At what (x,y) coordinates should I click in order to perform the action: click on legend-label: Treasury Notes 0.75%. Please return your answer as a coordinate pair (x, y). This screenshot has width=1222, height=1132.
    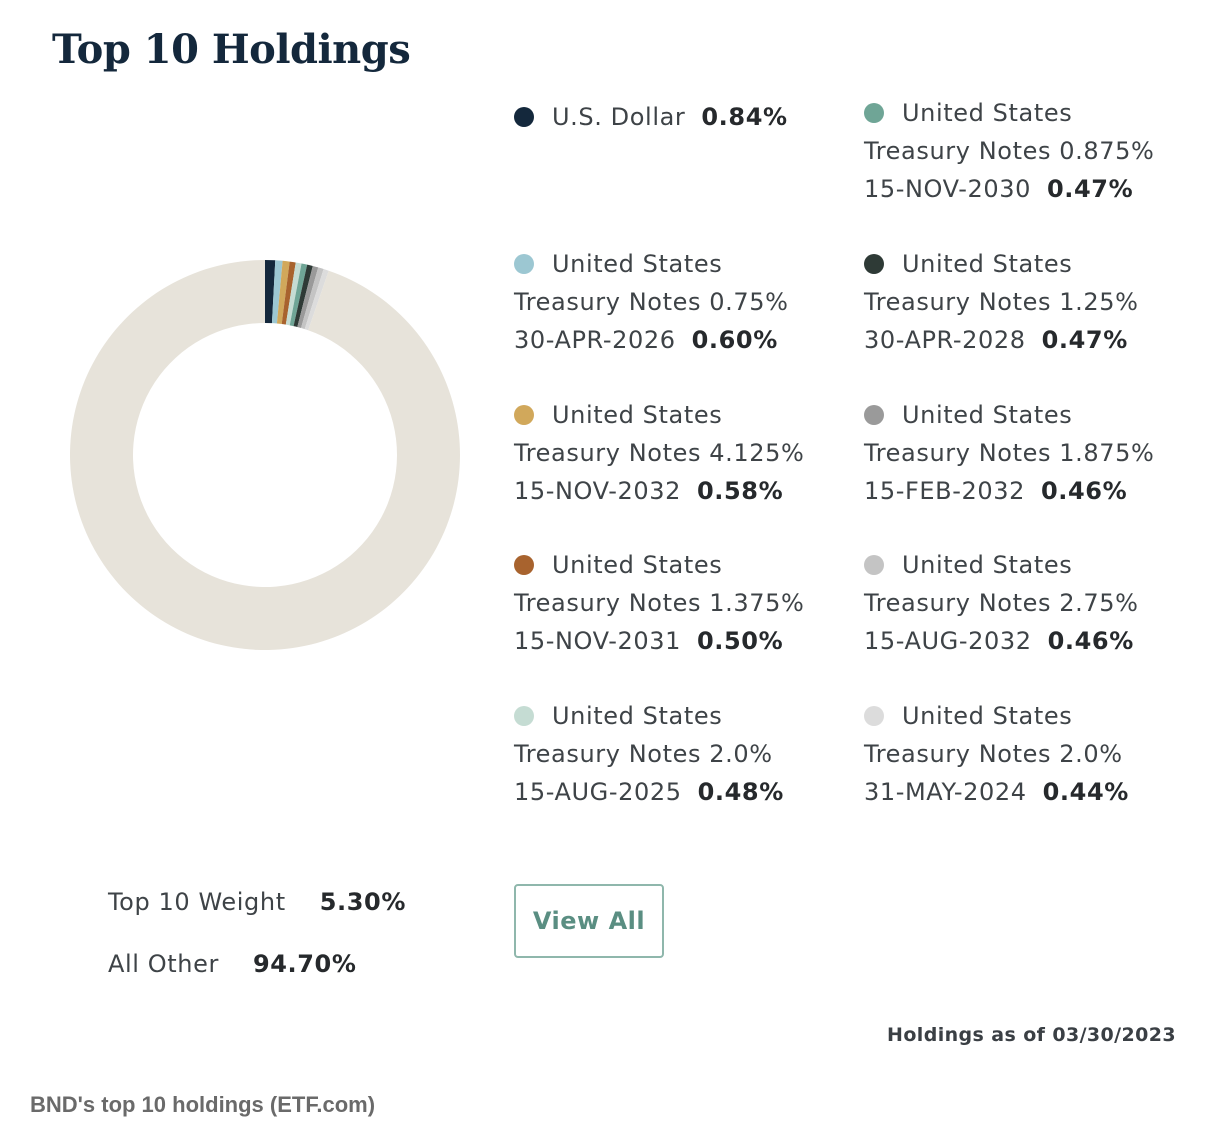
    Looking at the image, I should click on (651, 302).